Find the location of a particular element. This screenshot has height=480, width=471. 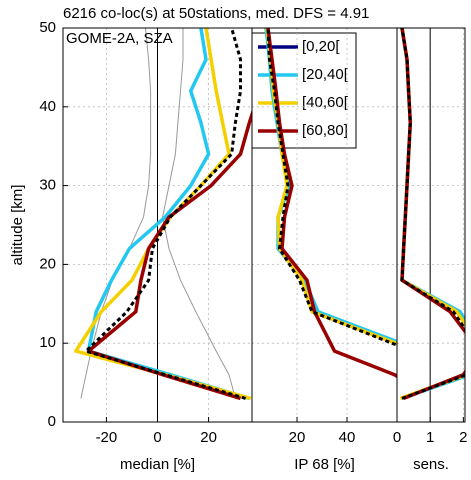

legend-label: [60,80] is located at coordinates (325, 130).